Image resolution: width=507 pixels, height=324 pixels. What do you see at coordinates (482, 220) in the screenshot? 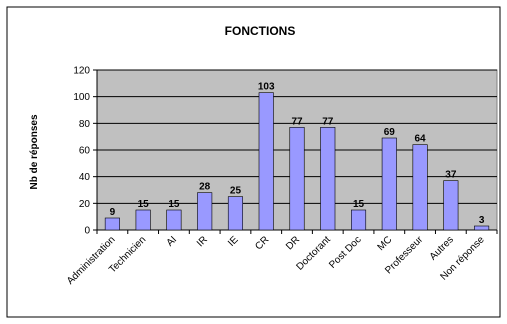
I see `data-label: 3` at bounding box center [482, 220].